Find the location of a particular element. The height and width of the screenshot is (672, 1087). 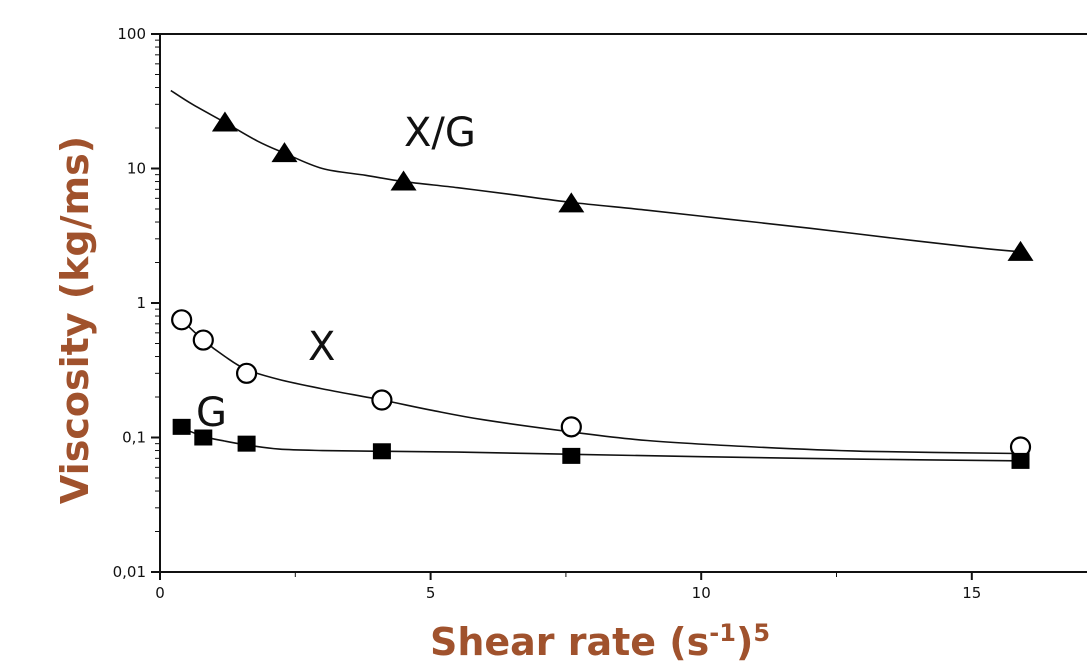

x-axis-title: Shear rate (s-1)5 is located at coordinates (600, 641).